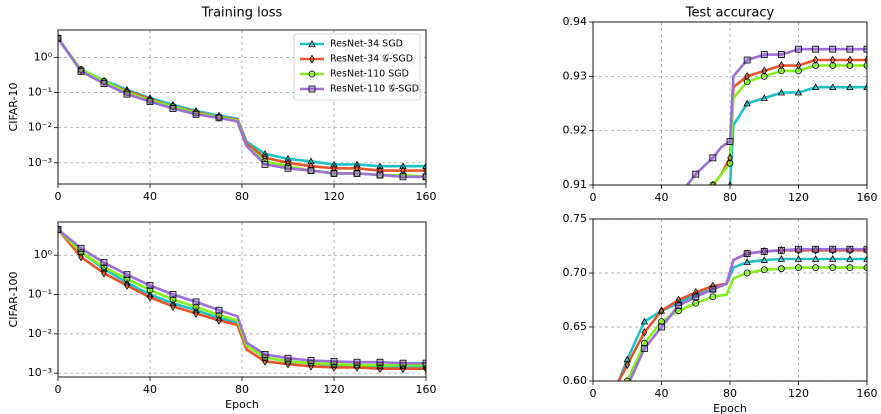  I want to click on x-tick-label: 120, so click(798, 197).